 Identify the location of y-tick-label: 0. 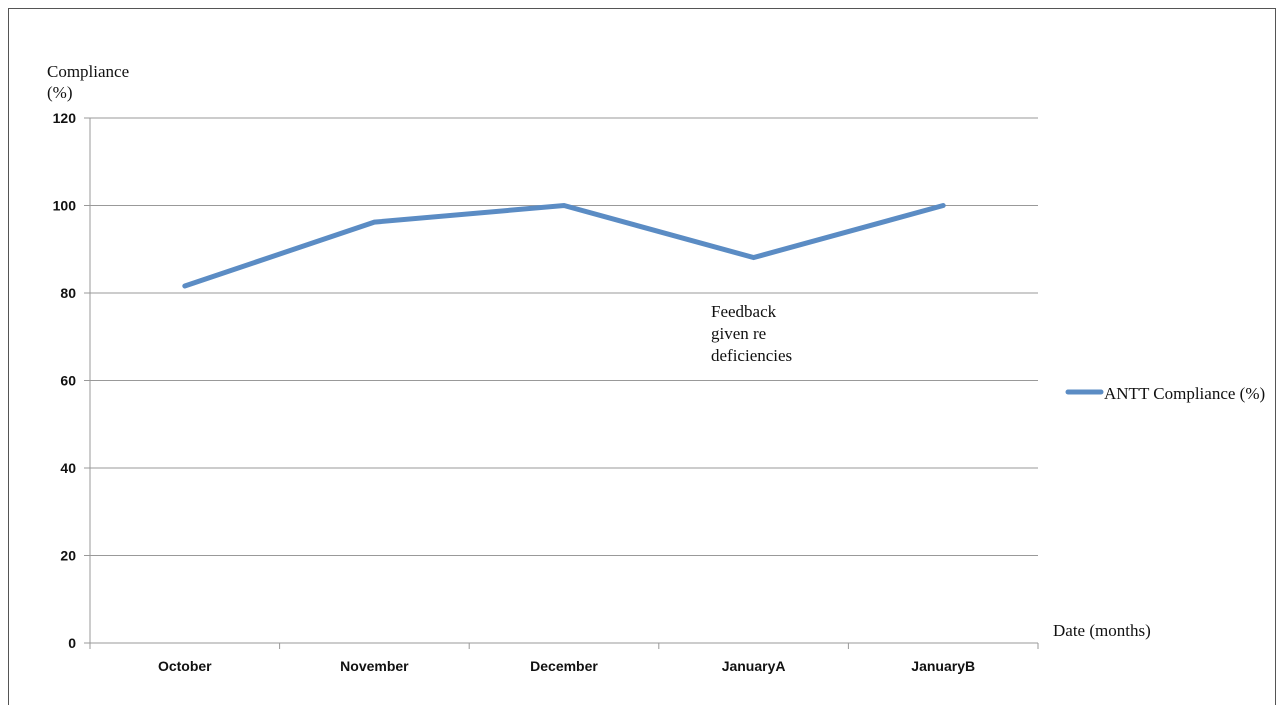
(72, 643).